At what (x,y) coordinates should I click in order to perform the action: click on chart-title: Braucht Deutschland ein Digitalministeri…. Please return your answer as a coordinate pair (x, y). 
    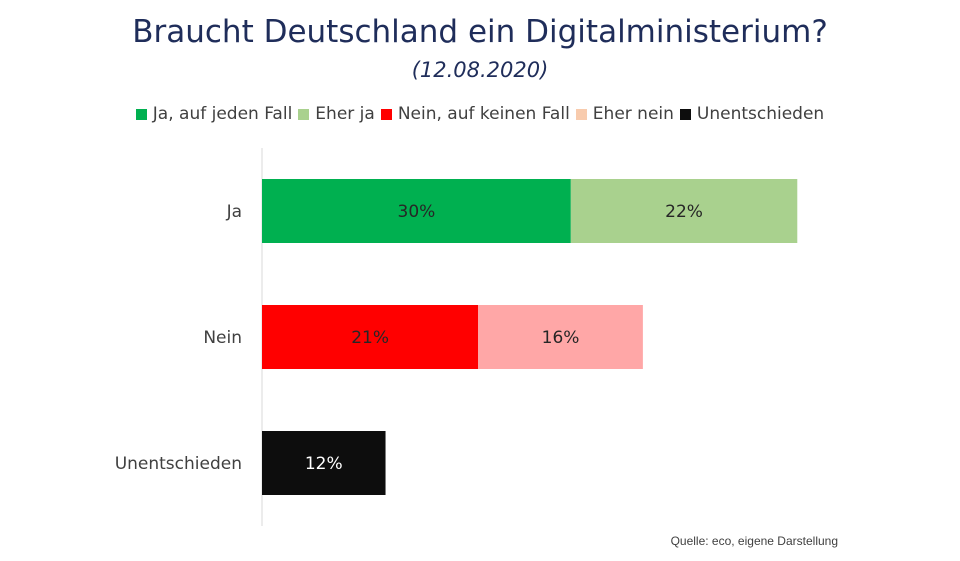
    Looking at the image, I should click on (480, 32).